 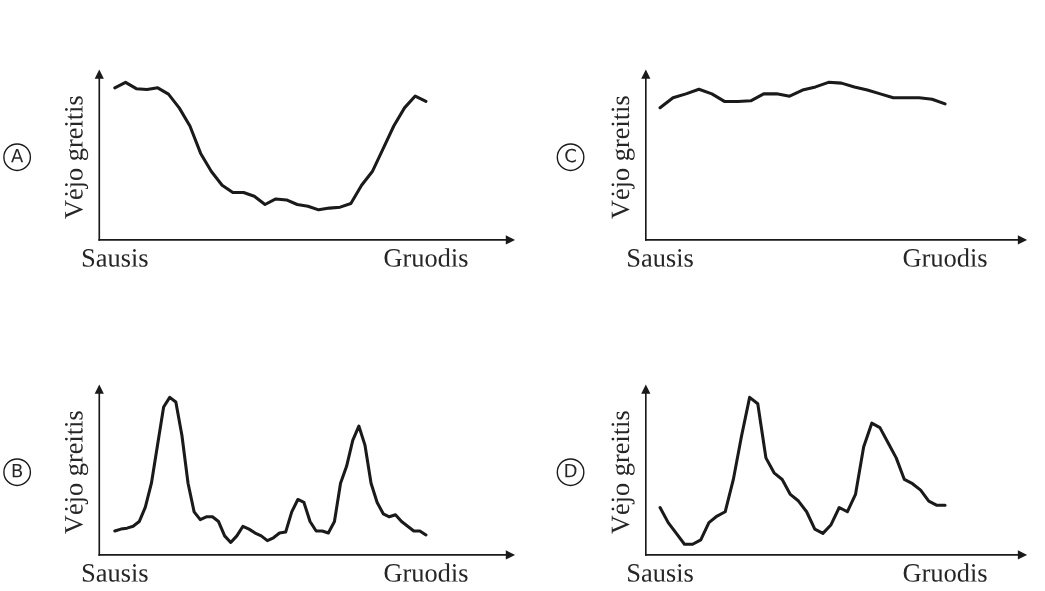 I want to click on text: B, so click(x=17, y=471).